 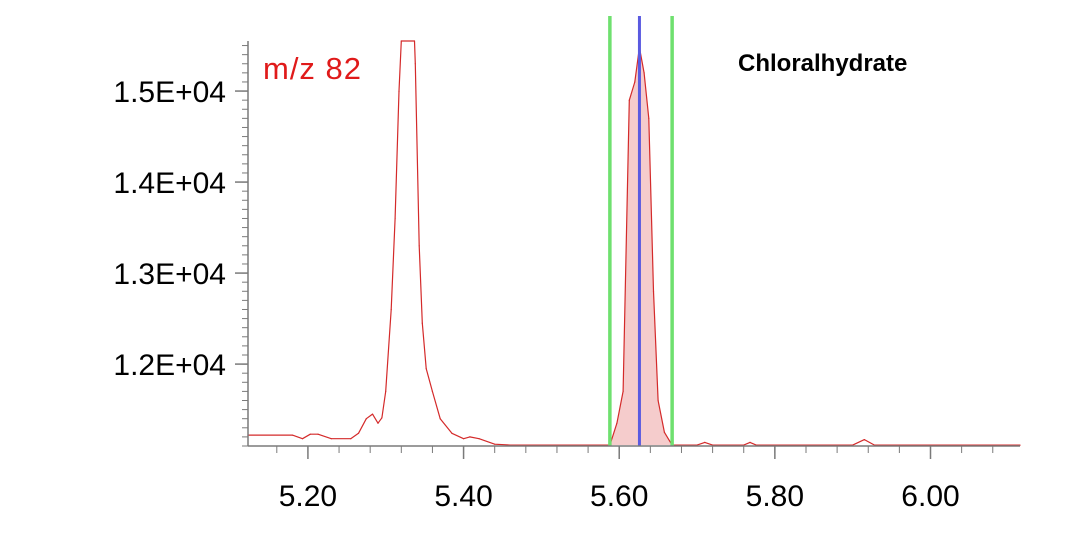 What do you see at coordinates (930, 496) in the screenshot?
I see `x-tick-label: 6.00` at bounding box center [930, 496].